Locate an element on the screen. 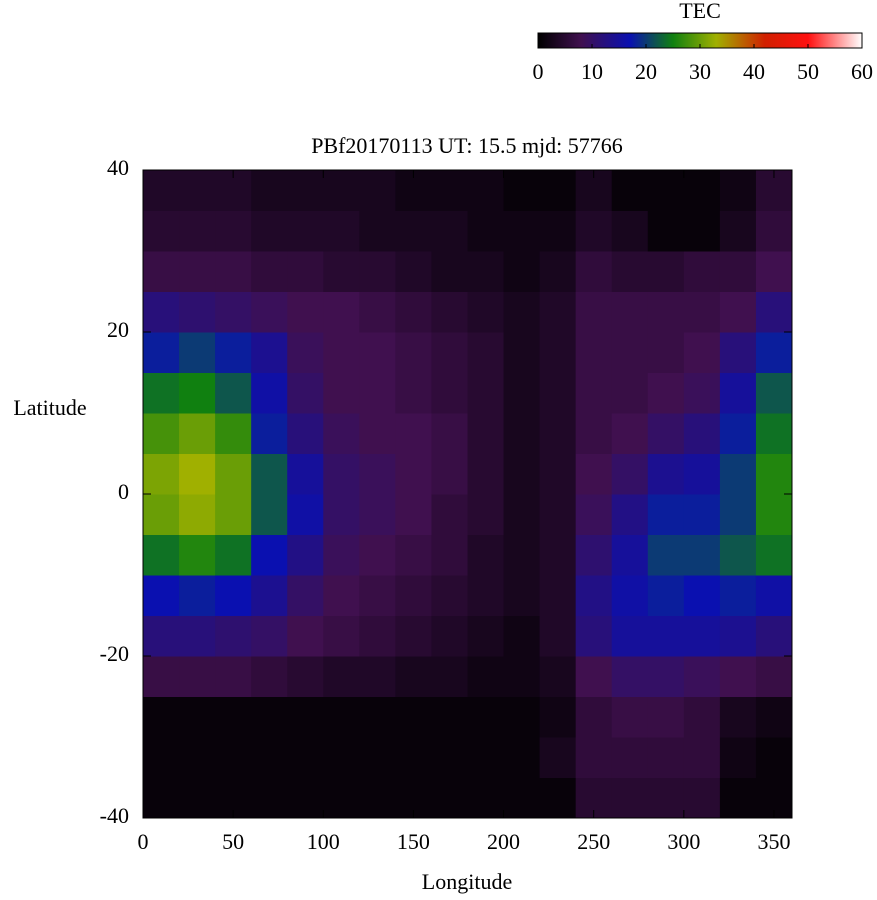  x-tick-label: 200 is located at coordinates (503, 841).